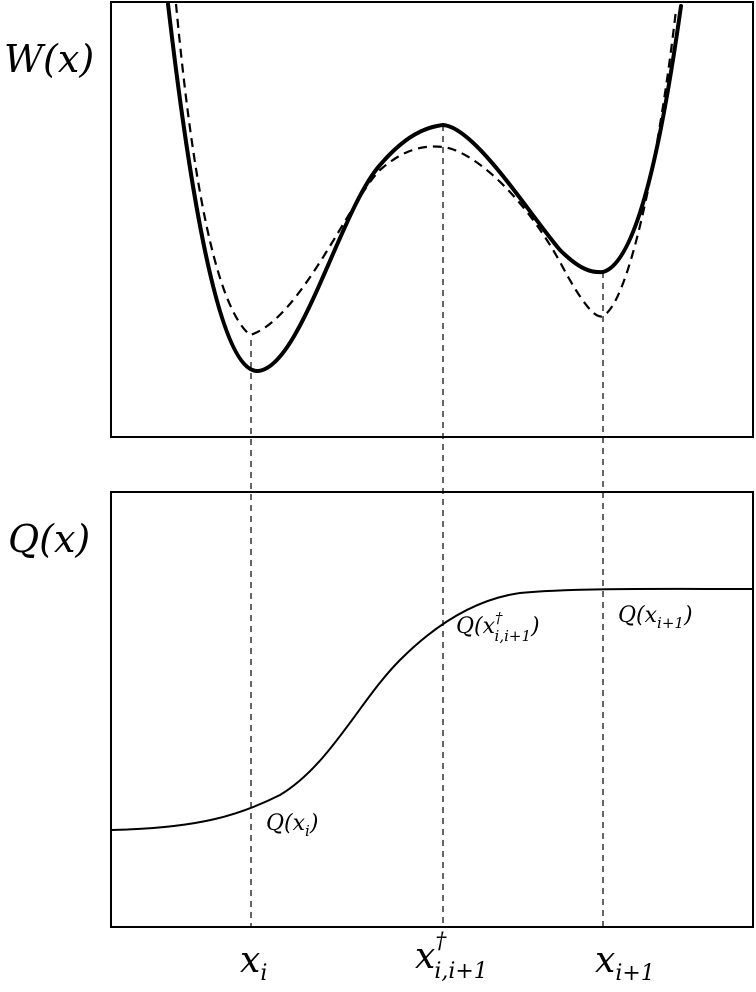 This screenshot has width=756, height=992. What do you see at coordinates (49, 539) in the screenshot?
I see `q-axis-label: Q(x)` at bounding box center [49, 539].